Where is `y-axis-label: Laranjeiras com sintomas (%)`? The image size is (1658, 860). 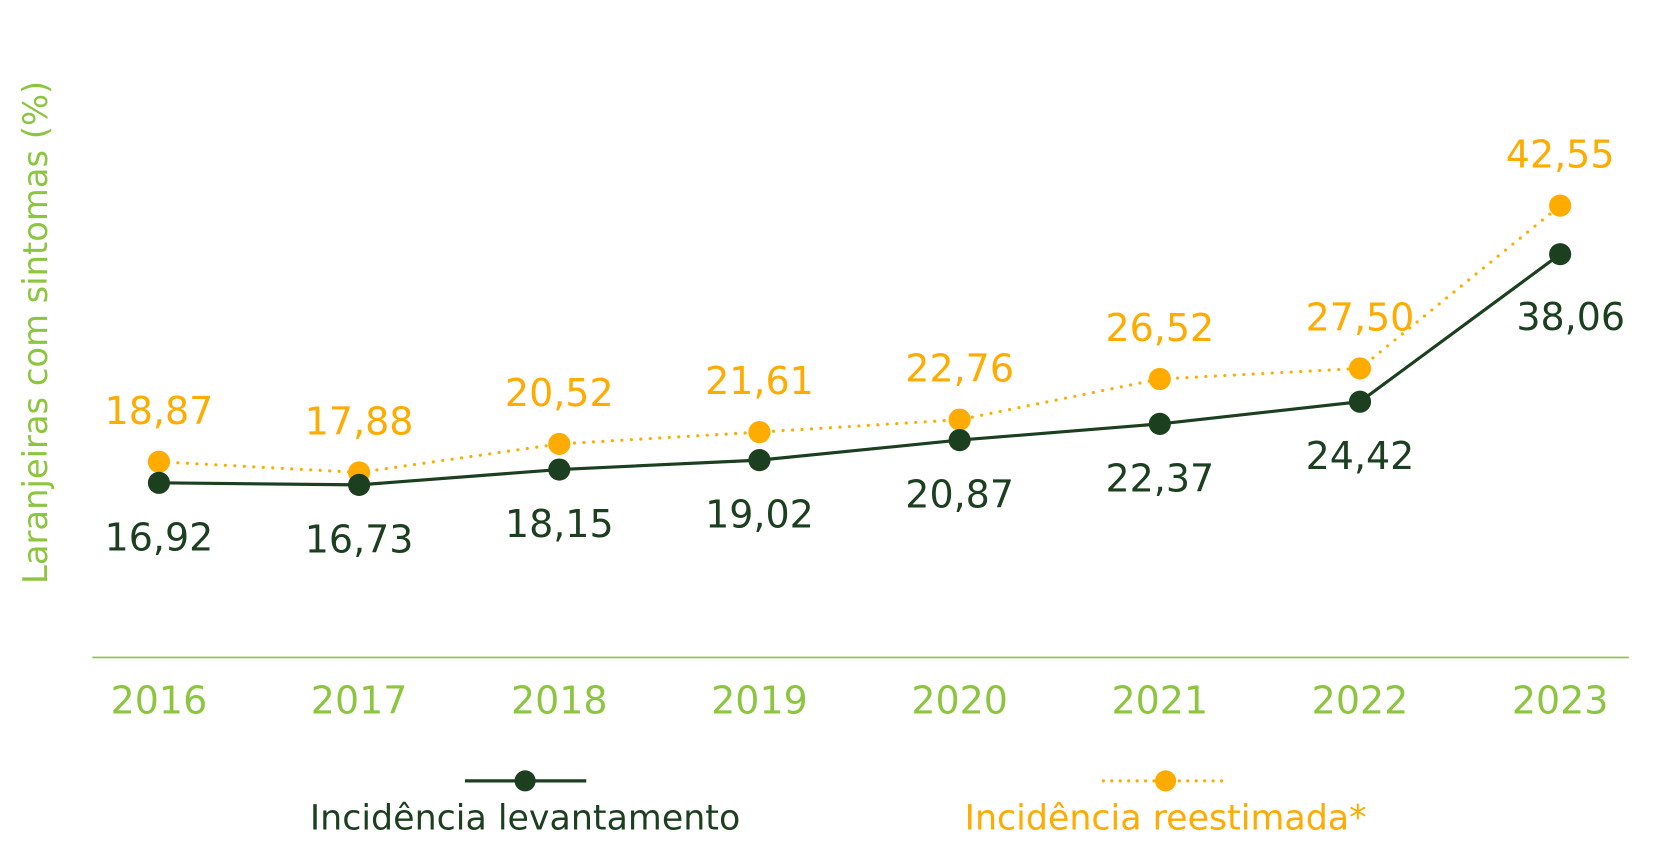
y-axis-label: Laranjeiras com sintomas (%) is located at coordinates (35, 332).